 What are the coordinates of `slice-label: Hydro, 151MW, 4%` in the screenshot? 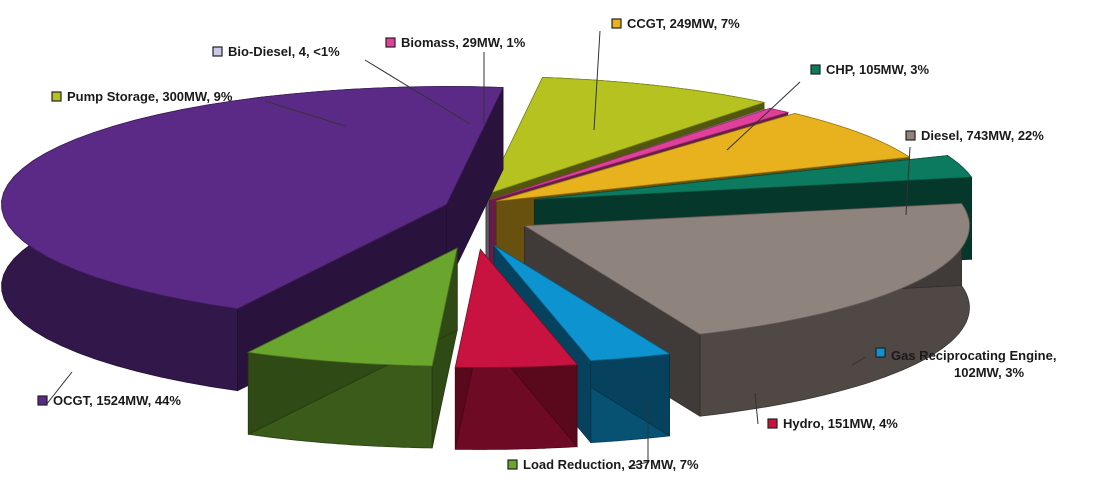 It's located at (840, 423).